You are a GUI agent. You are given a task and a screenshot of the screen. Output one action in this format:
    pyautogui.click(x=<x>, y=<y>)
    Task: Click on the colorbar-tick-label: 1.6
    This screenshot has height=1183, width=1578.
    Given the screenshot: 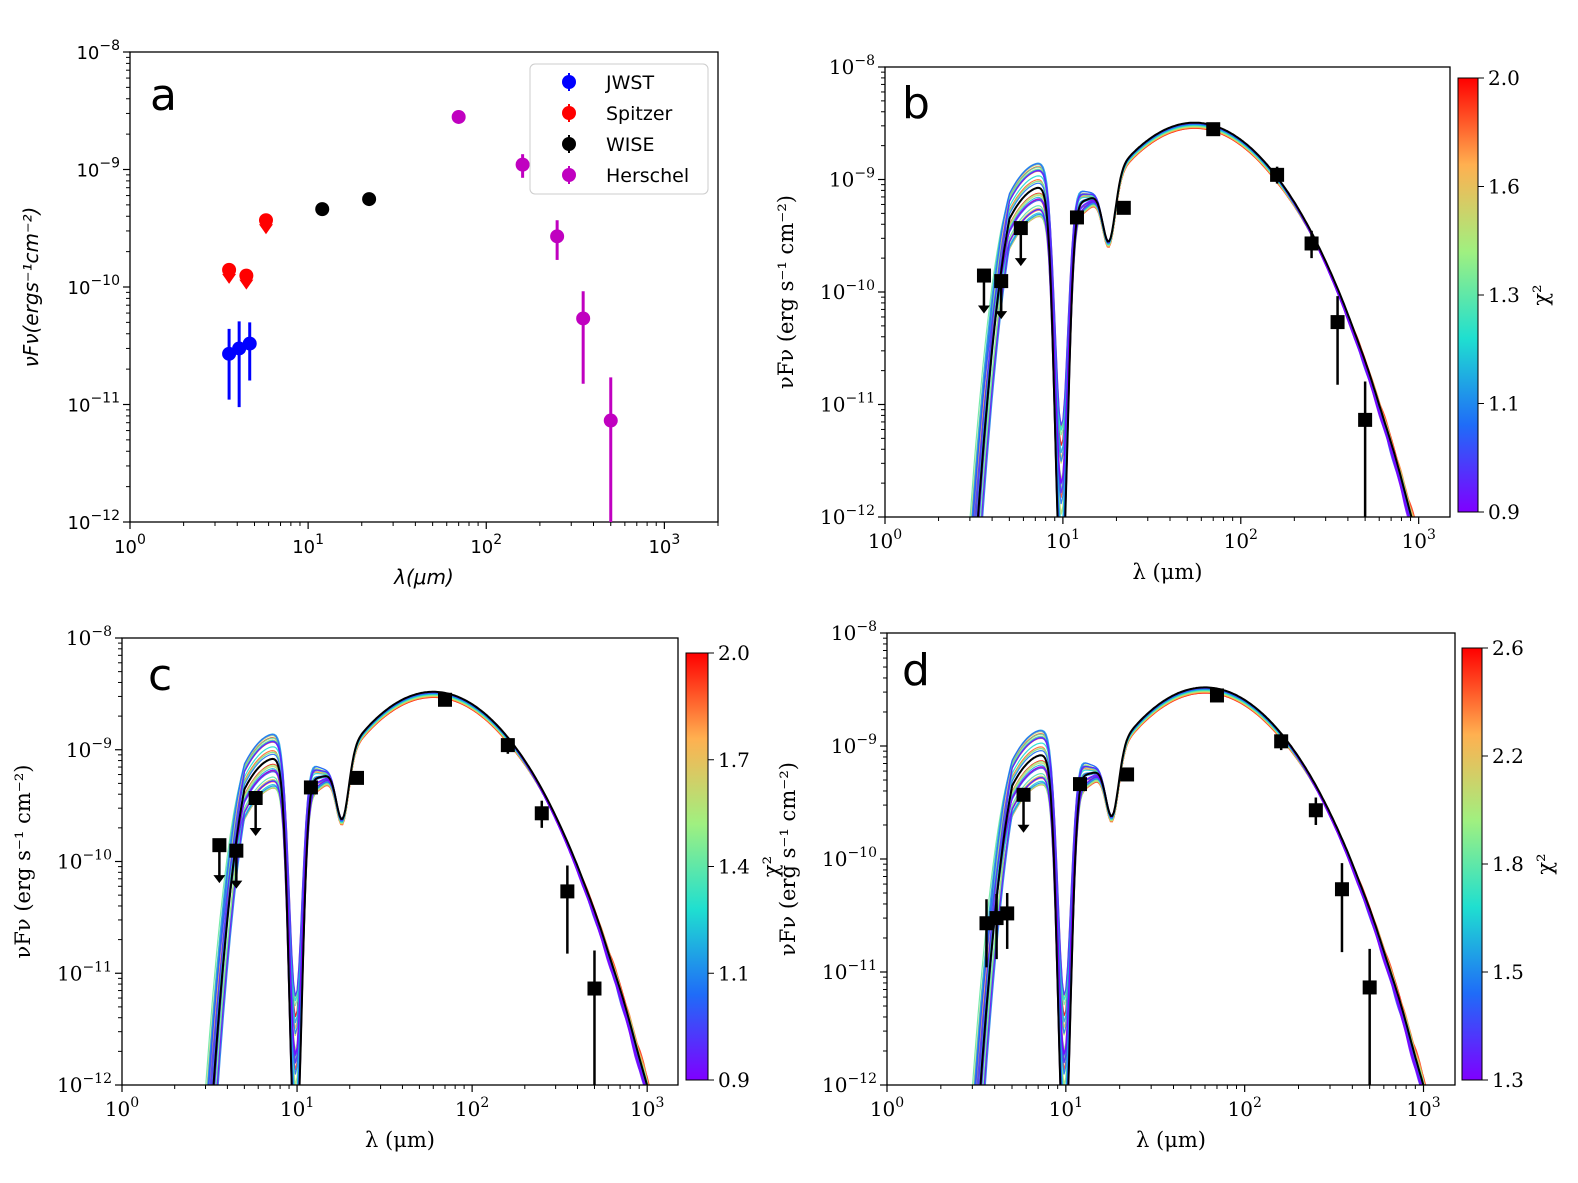 What is the action you would take?
    pyautogui.click(x=1504, y=187)
    